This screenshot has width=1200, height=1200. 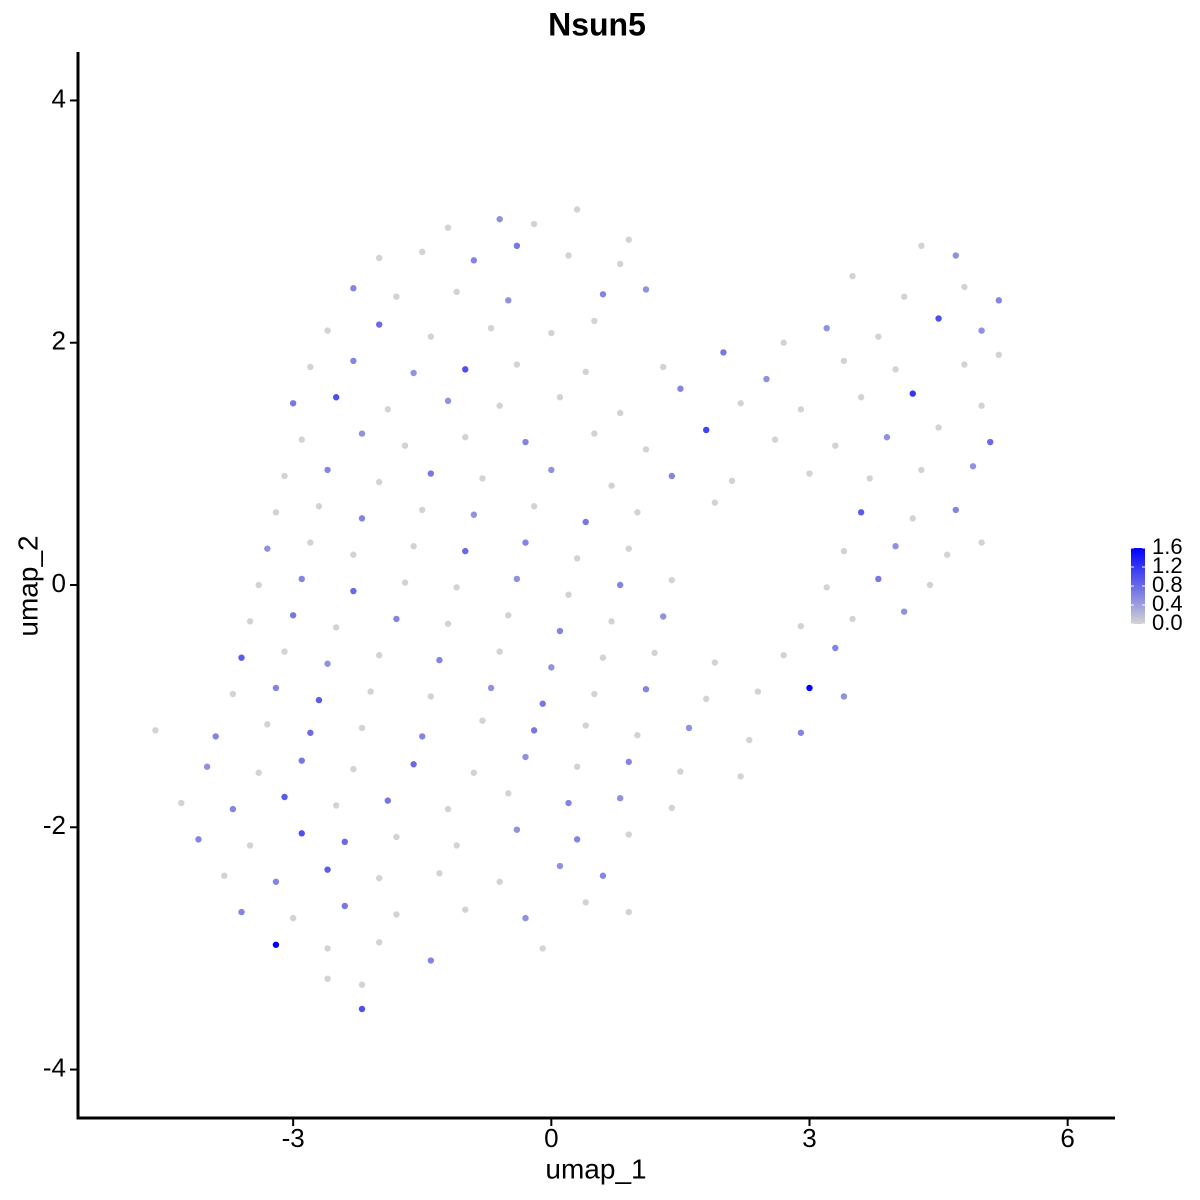 I want to click on colorbar, so click(x=1138, y=586).